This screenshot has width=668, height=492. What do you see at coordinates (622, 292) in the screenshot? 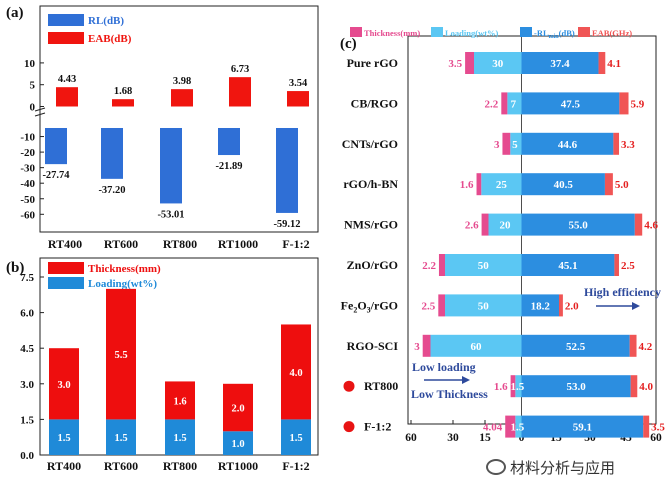
I see `annotation-high-efficiency: High efficiency` at bounding box center [622, 292].